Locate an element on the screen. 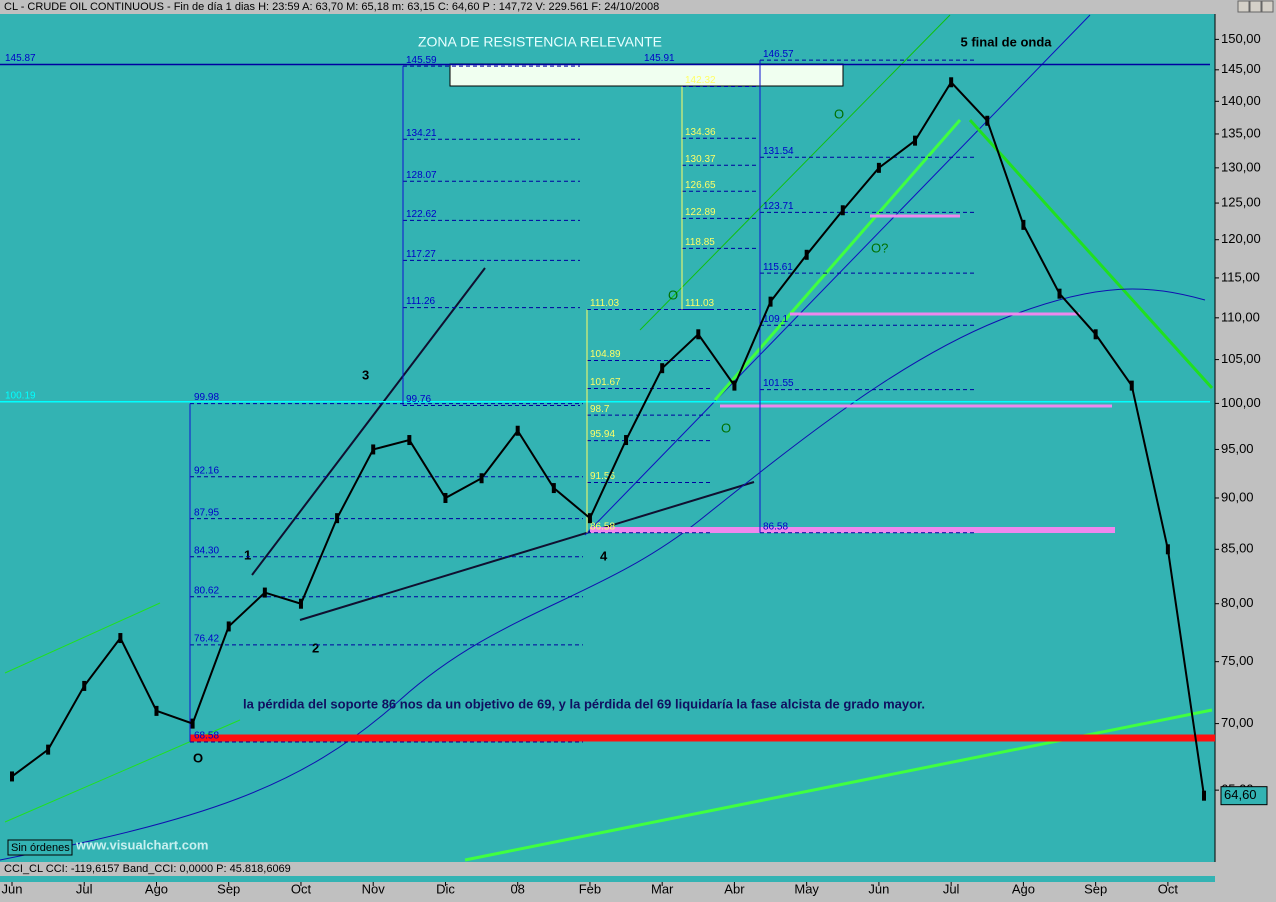  level-label: 99.76 is located at coordinates (418, 399).